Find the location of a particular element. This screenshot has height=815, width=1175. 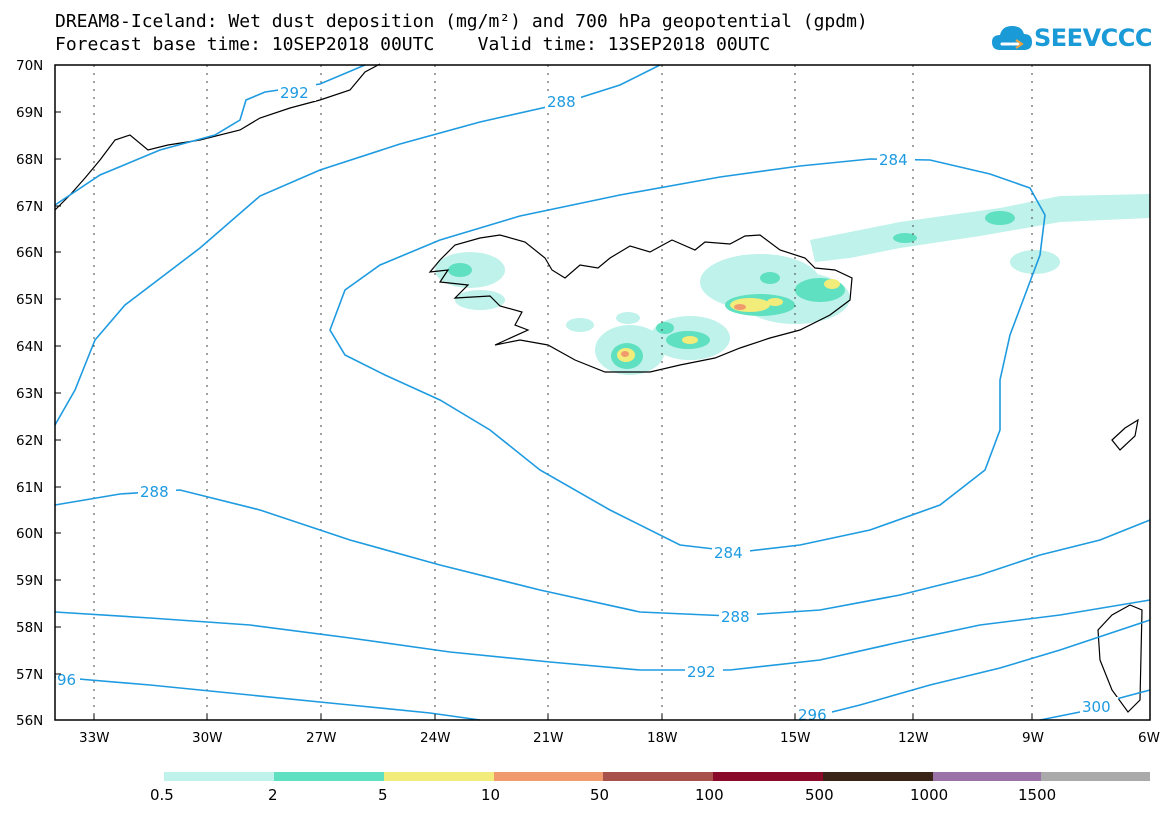

lat-label: 56N is located at coordinates (29, 721).